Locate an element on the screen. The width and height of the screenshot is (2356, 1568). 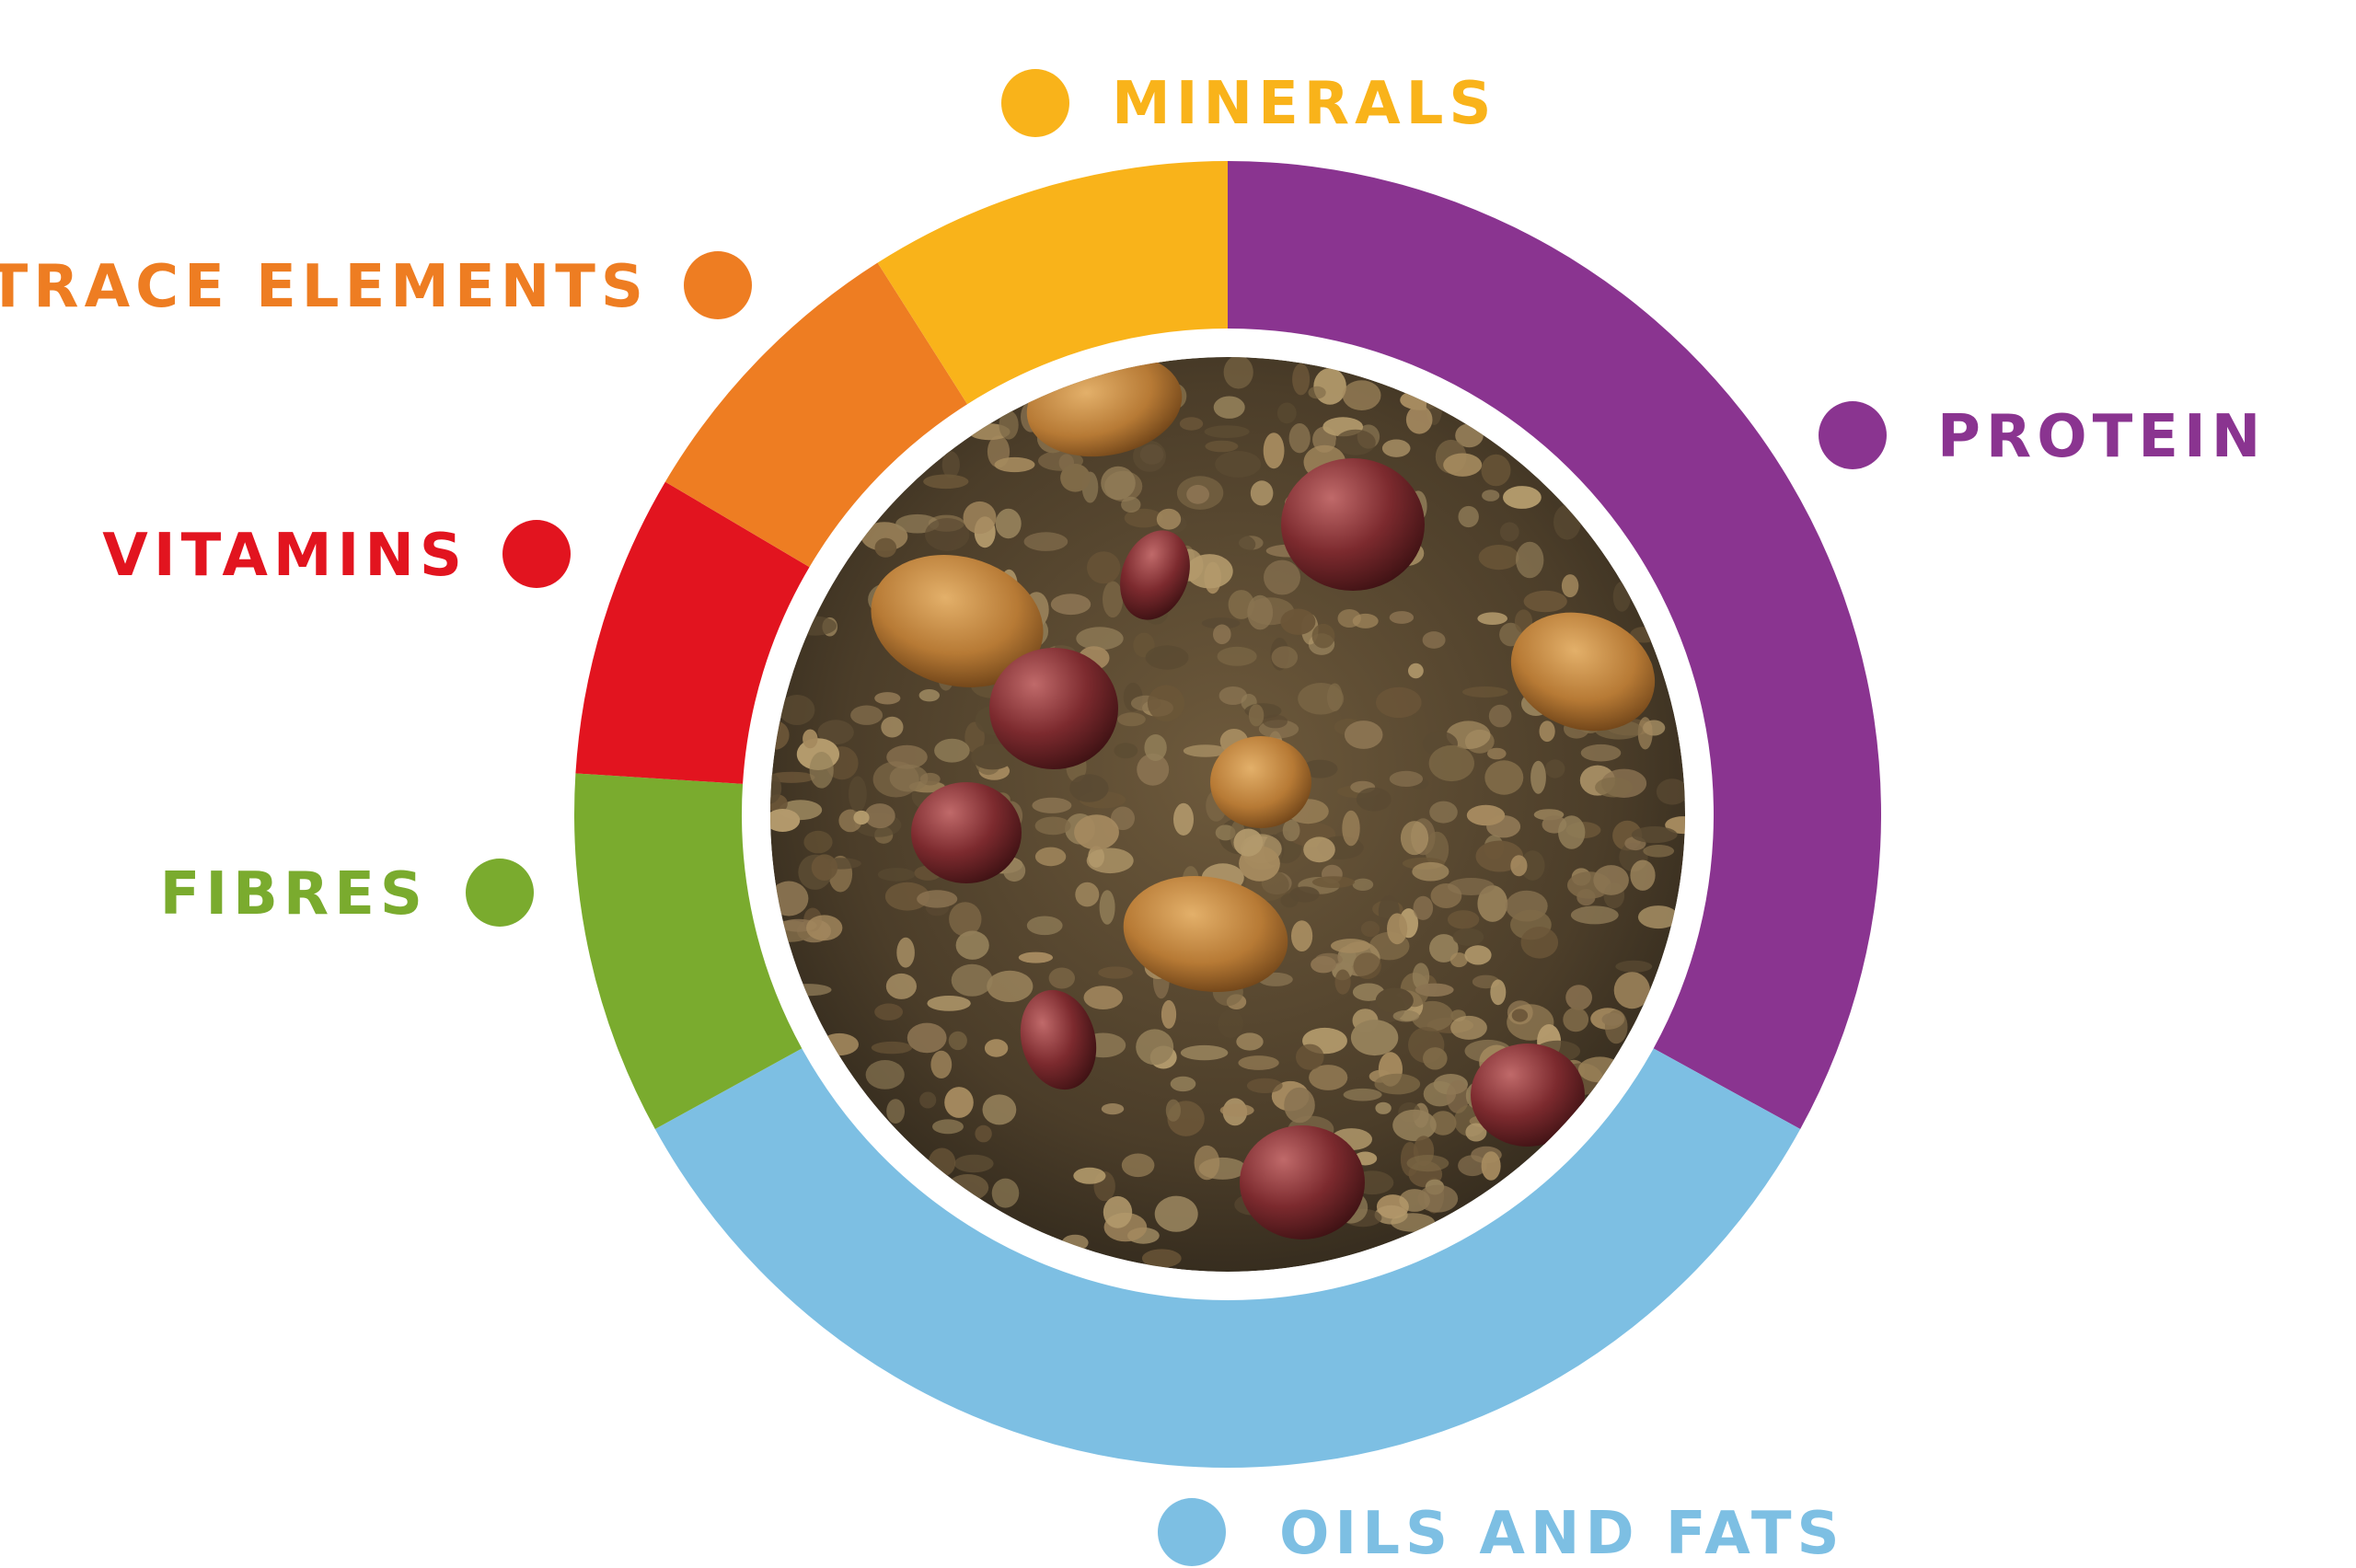
legend-item-fibres: FIBRES is located at coordinates (347, 893).